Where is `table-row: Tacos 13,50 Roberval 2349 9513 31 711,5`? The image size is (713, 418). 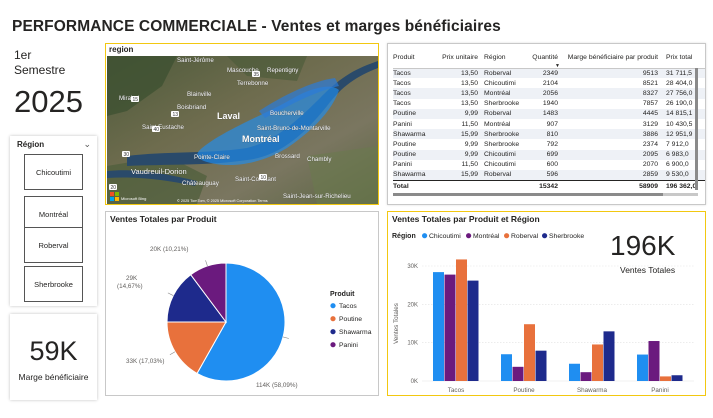 table-row: Tacos 13,50 Roberval 2349 9513 31 711,5 is located at coordinates (549, 73).